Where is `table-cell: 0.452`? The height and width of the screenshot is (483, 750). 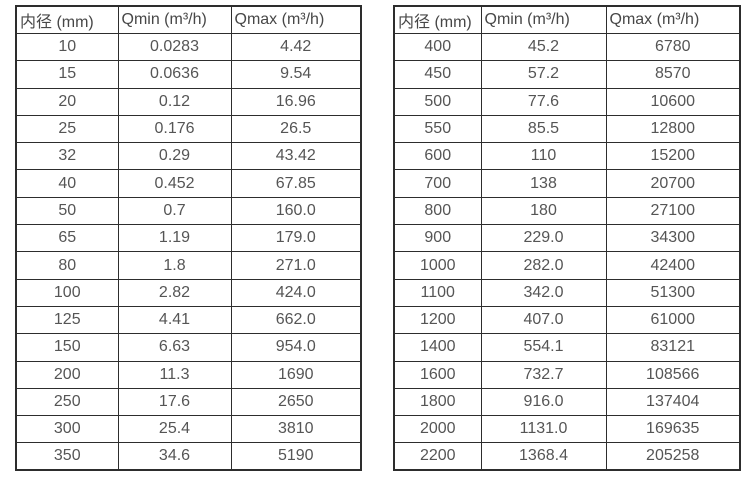
table-cell: 0.452 is located at coordinates (174, 183).